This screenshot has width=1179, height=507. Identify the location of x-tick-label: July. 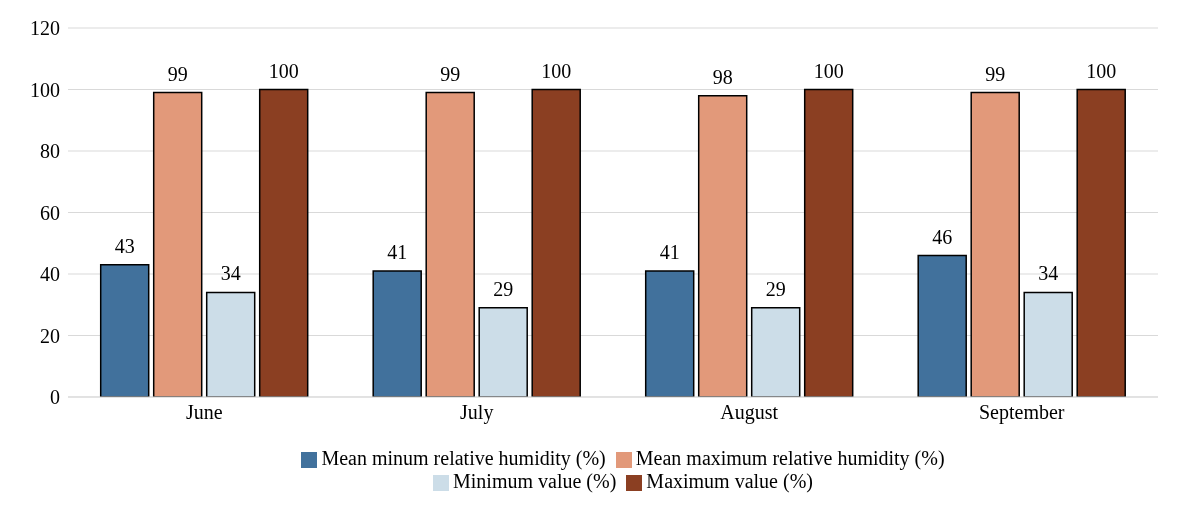
(477, 413).